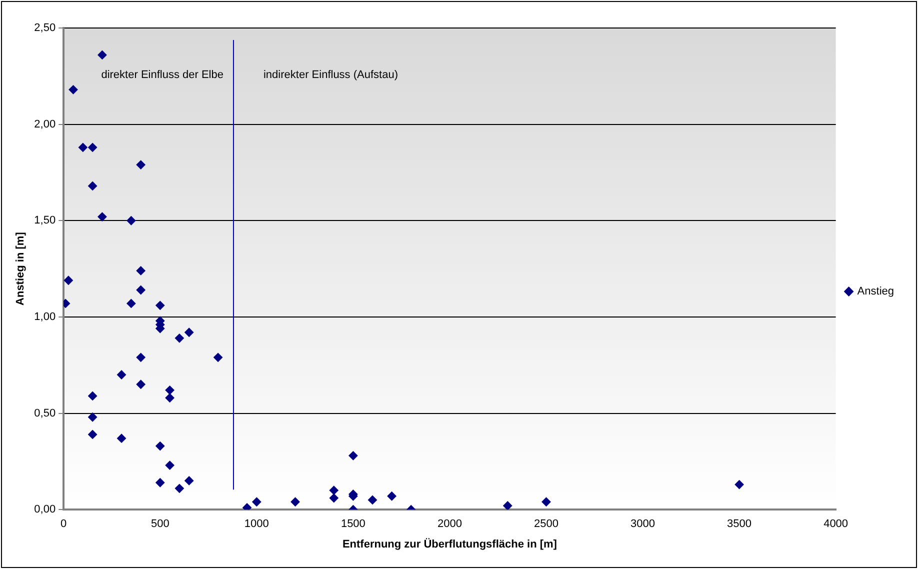  Describe the element at coordinates (256, 524) in the screenshot. I see `x-tick-label: 1000` at that location.